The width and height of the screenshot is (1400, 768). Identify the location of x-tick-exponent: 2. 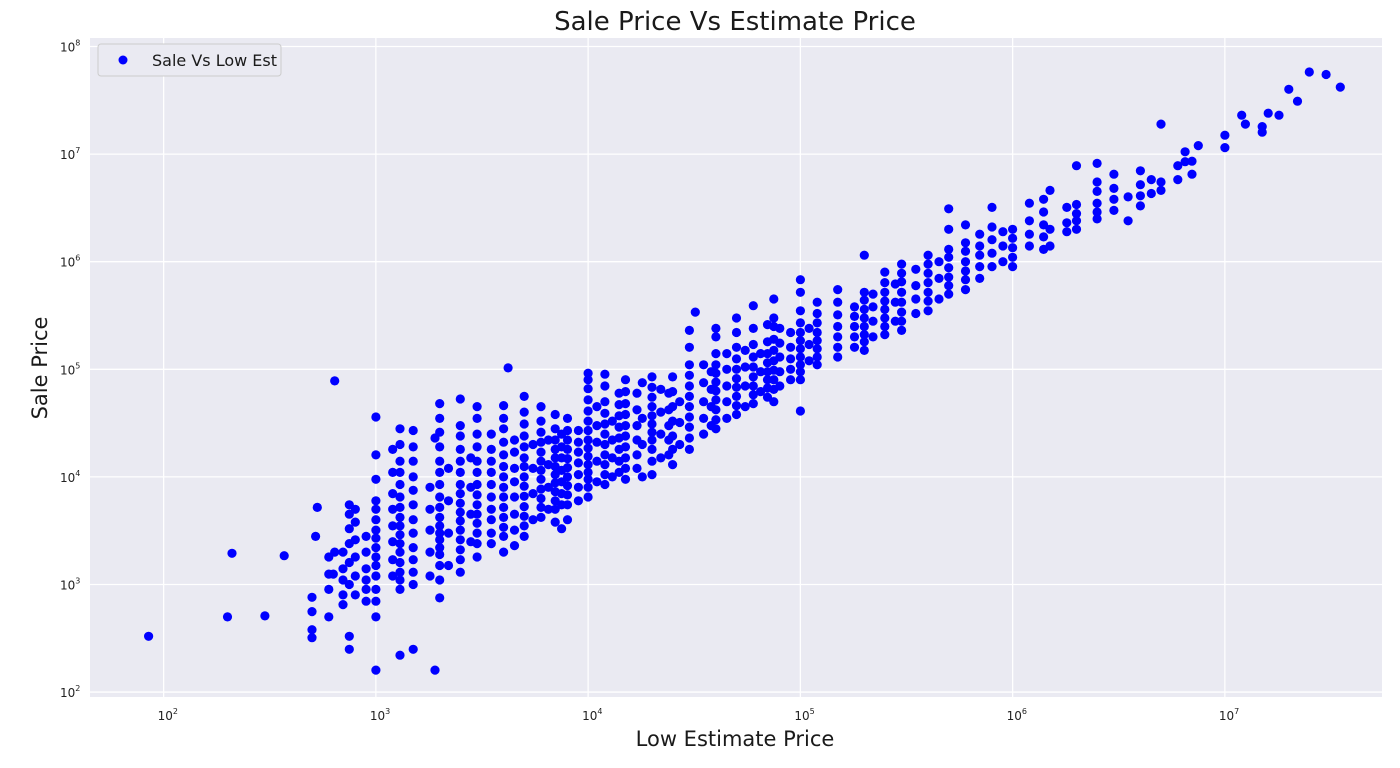
(175, 711).